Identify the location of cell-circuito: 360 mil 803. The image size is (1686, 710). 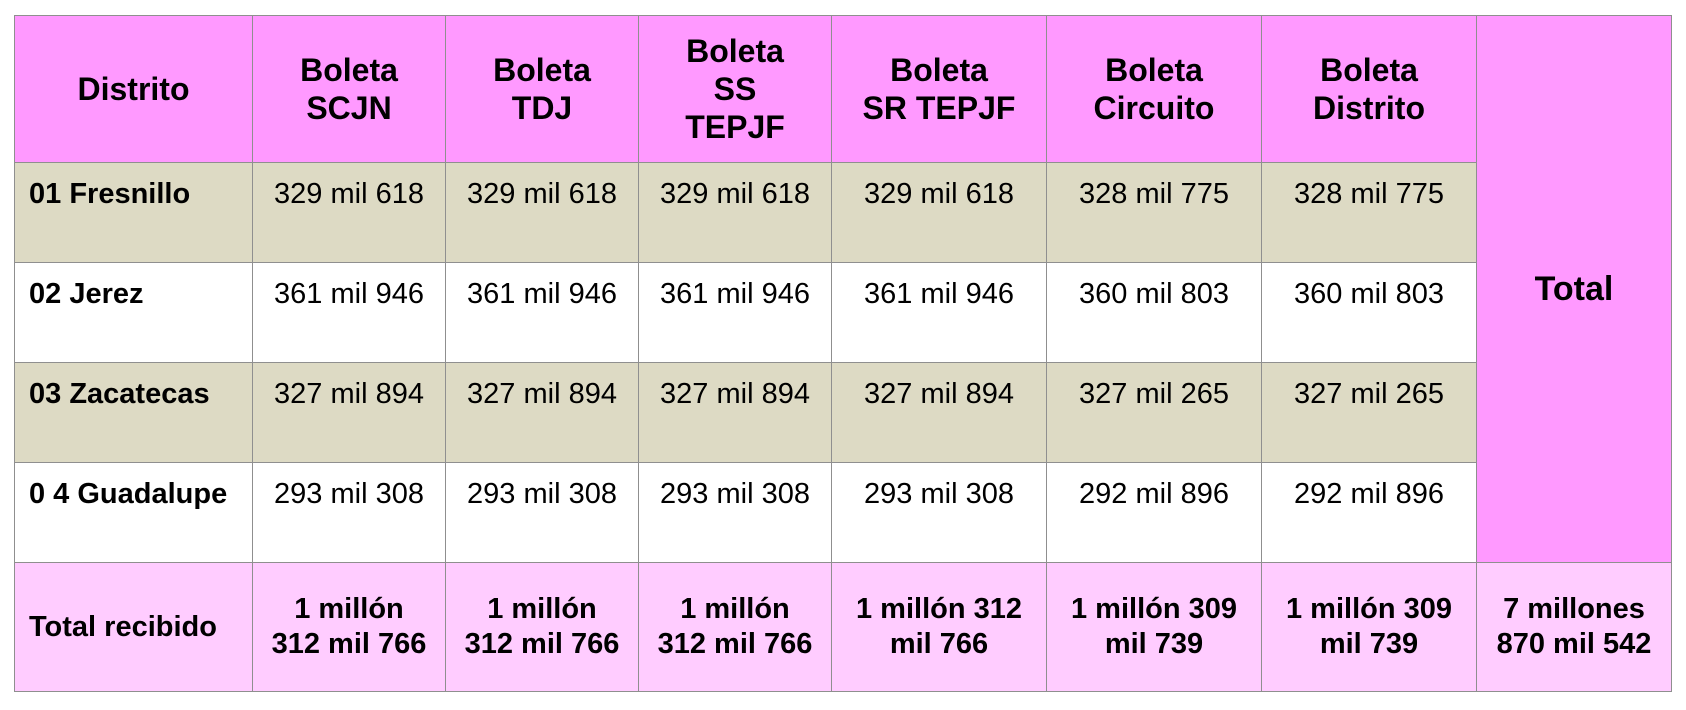
(1154, 312).